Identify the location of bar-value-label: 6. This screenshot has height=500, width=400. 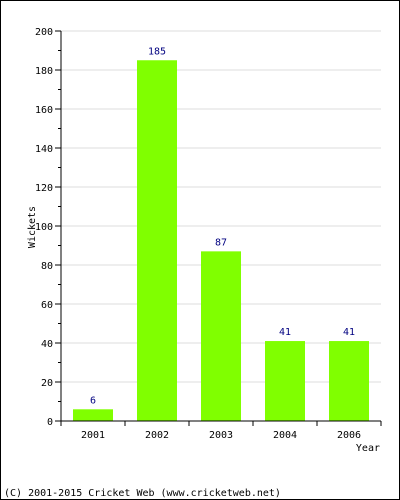
(93, 400).